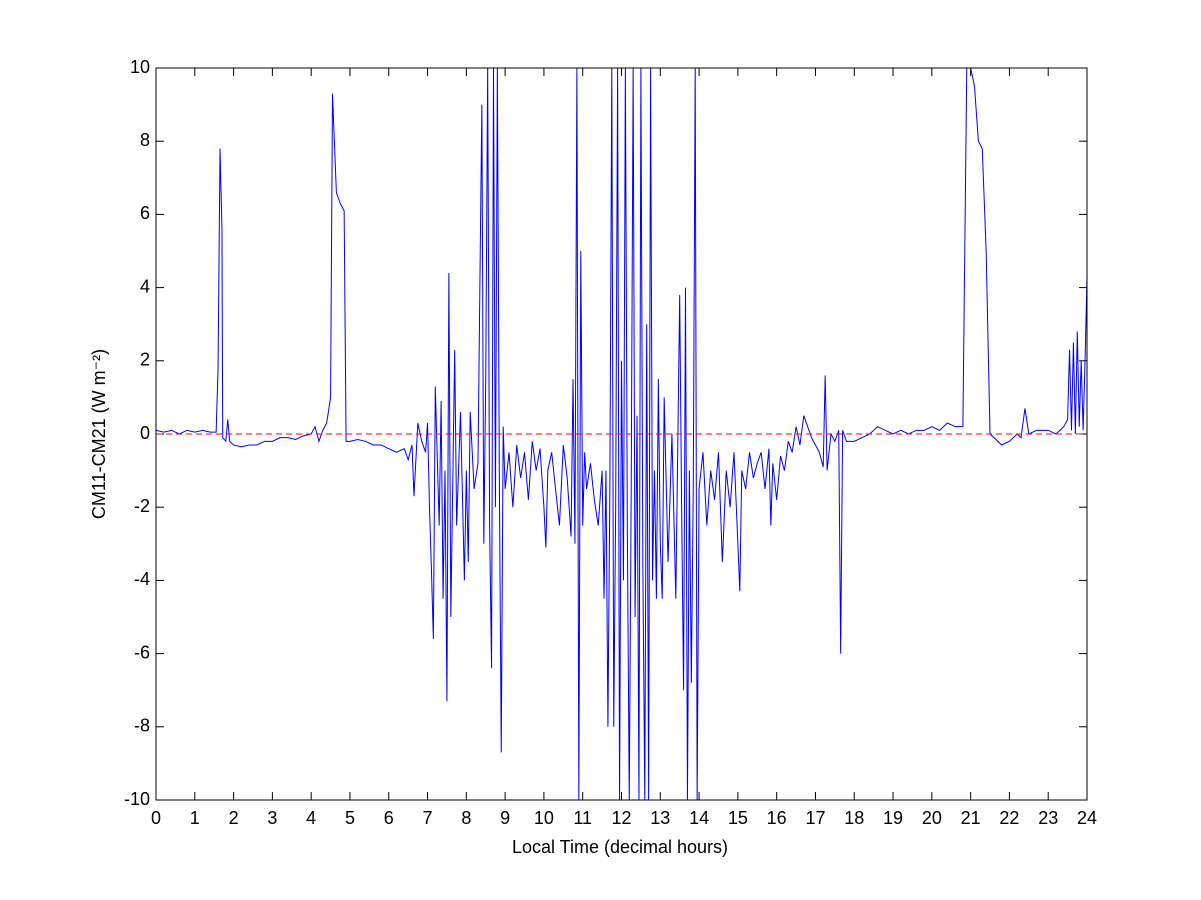  What do you see at coordinates (815, 818) in the screenshot?
I see `x-tick-label: 17` at bounding box center [815, 818].